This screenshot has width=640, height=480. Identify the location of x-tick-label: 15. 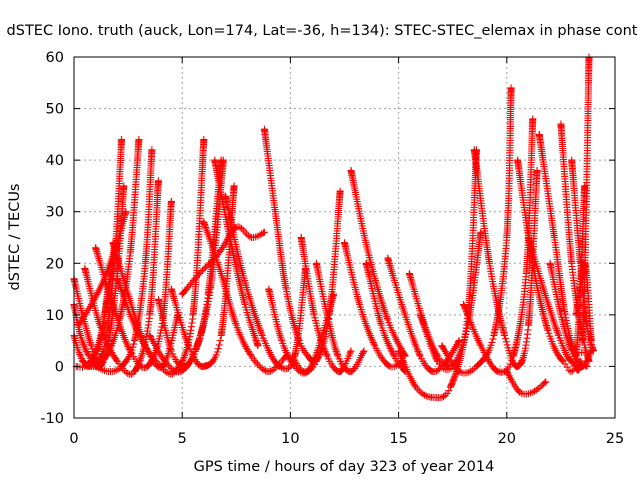
(398, 439).